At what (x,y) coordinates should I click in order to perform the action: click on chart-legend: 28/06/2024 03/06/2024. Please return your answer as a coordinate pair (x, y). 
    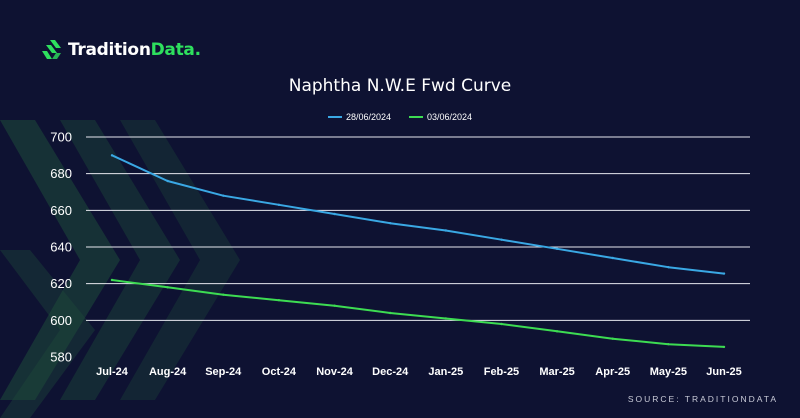
    Looking at the image, I should click on (400, 117).